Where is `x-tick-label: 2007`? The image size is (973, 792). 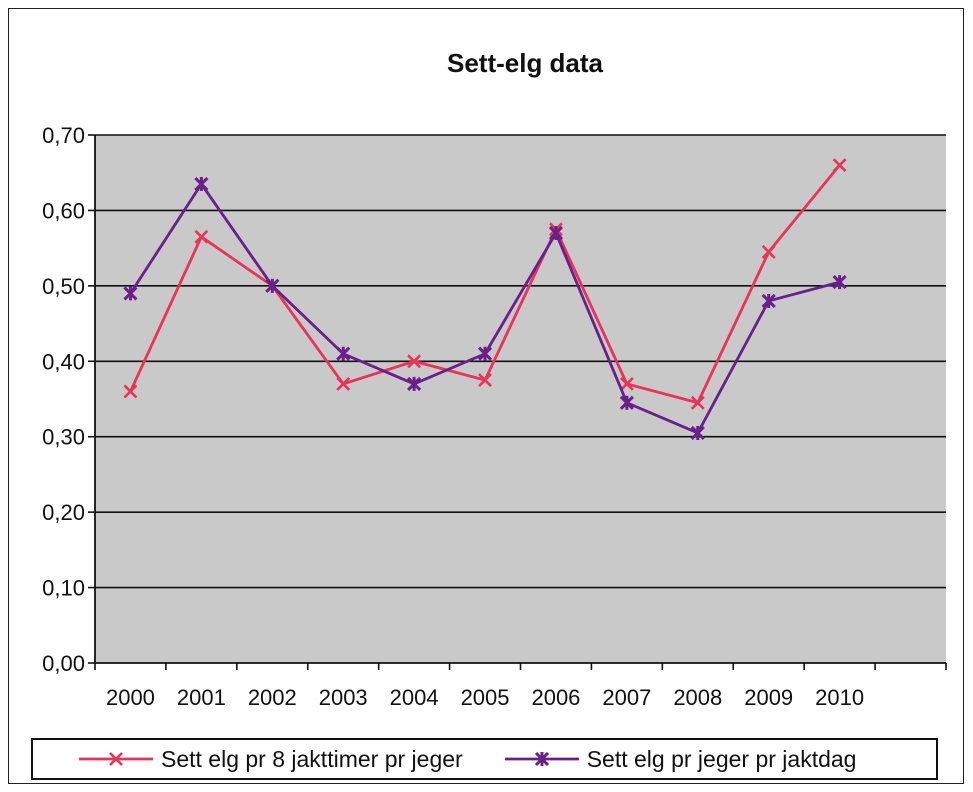
x-tick-label: 2007 is located at coordinates (626, 697).